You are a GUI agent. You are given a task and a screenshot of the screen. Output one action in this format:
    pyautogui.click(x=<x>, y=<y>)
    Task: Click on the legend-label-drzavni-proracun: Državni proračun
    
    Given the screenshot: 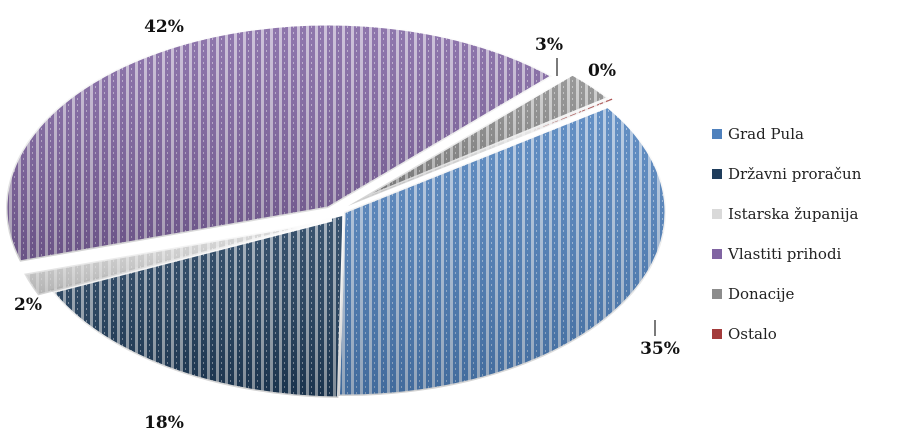 What is the action you would take?
    pyautogui.click(x=794, y=174)
    